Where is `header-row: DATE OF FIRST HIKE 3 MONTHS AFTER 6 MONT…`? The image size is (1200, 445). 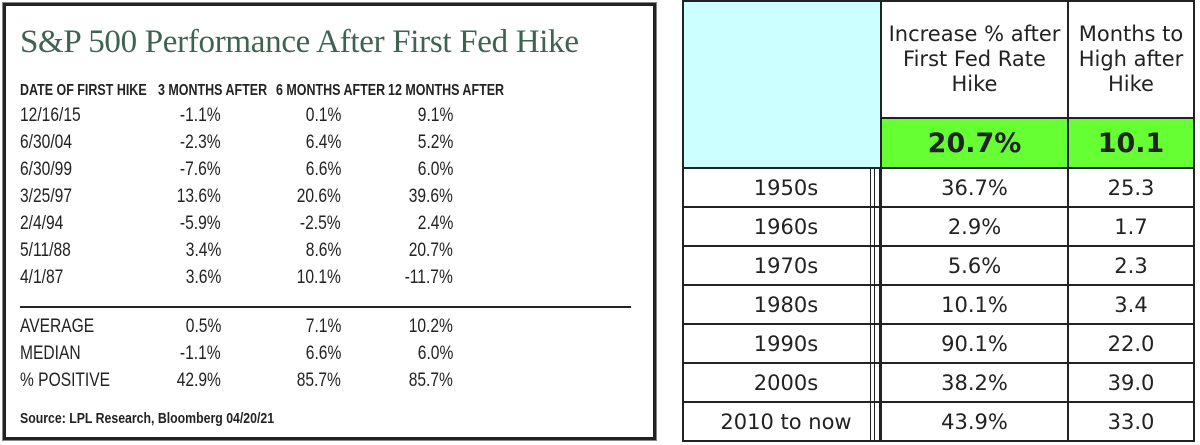 header-row: DATE OF FIRST HIKE 3 MONTHS AFTER 6 MONT… is located at coordinates (329, 95).